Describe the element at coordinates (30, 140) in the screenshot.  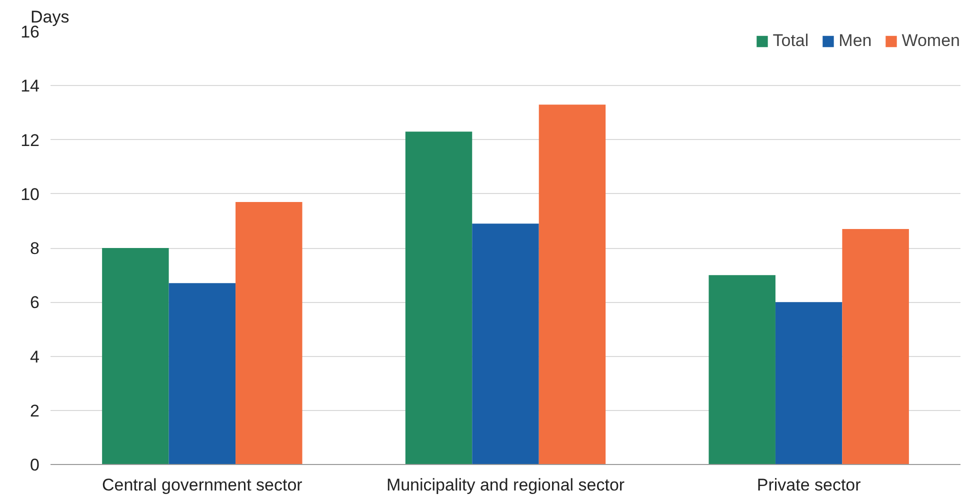
I see `y-tick-label: 12` at that location.